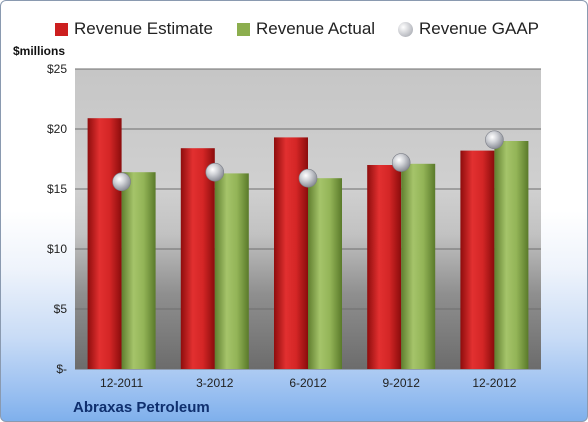 The image size is (588, 422). I want to click on x-axis-ticks: 12-2011 3-2012 6-2012 9-2012 12-2012, so click(308, 383).